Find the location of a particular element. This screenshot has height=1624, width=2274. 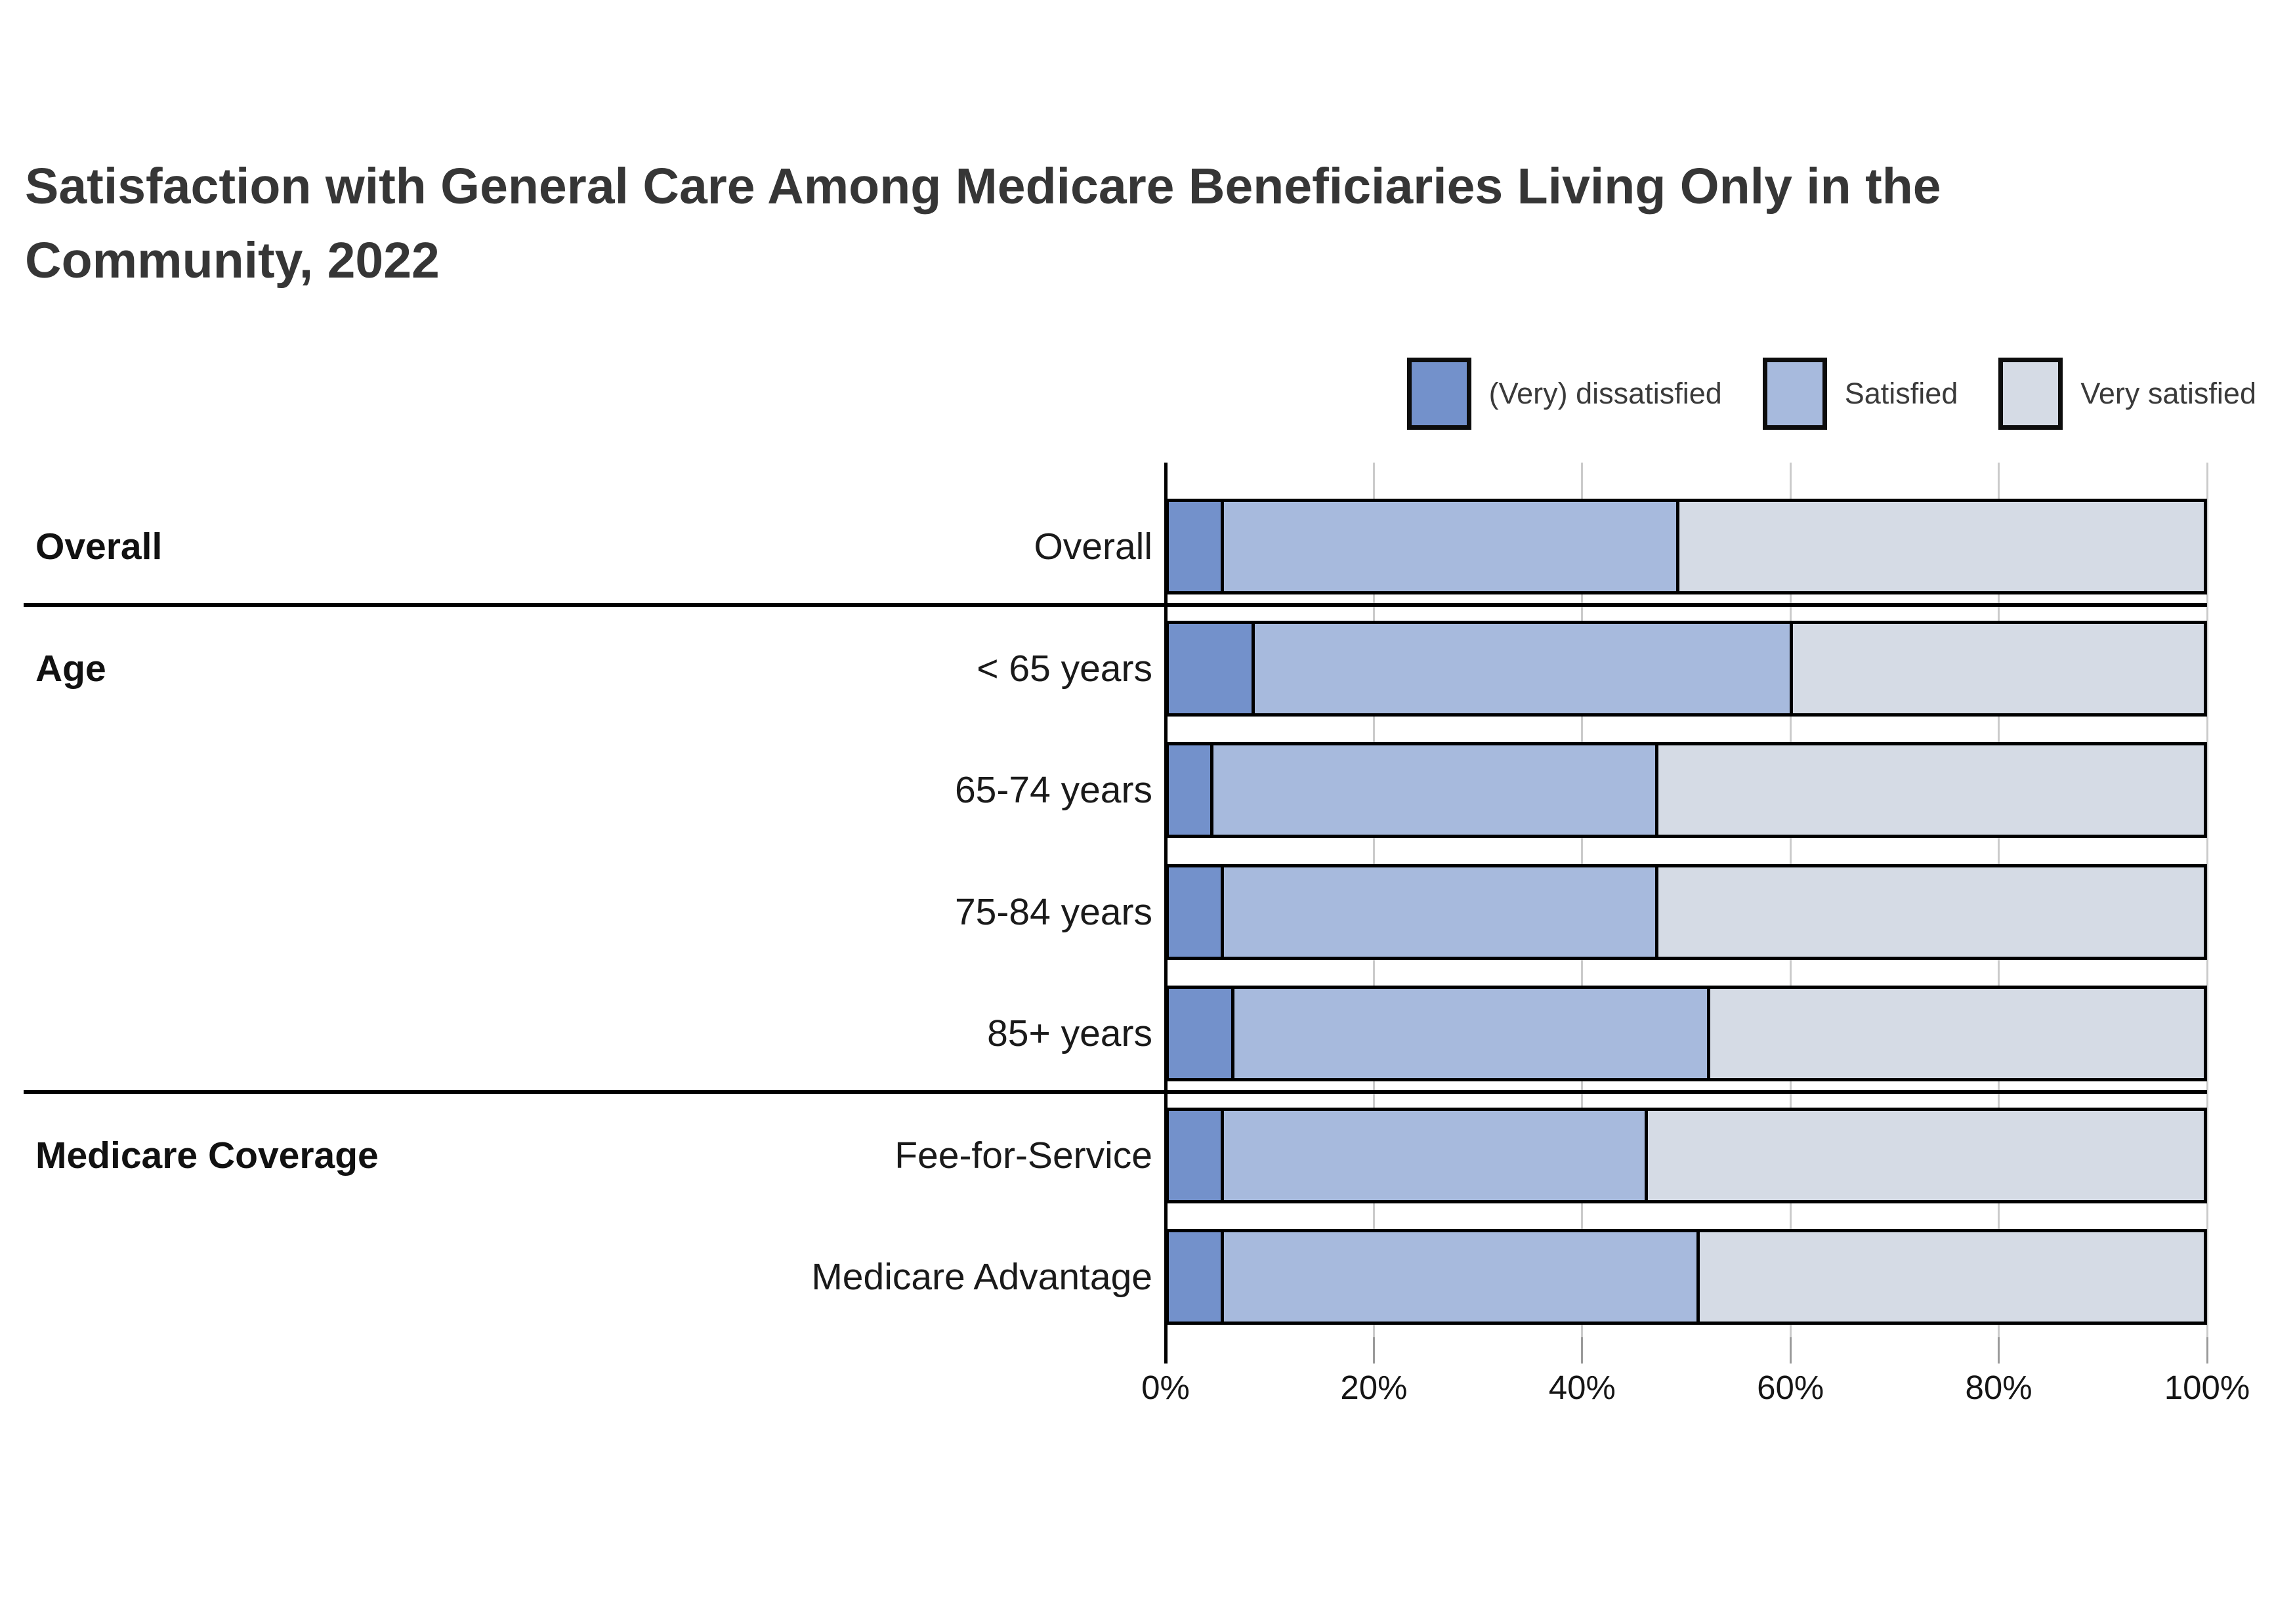

bar-fee-for-service is located at coordinates (1686, 1155).